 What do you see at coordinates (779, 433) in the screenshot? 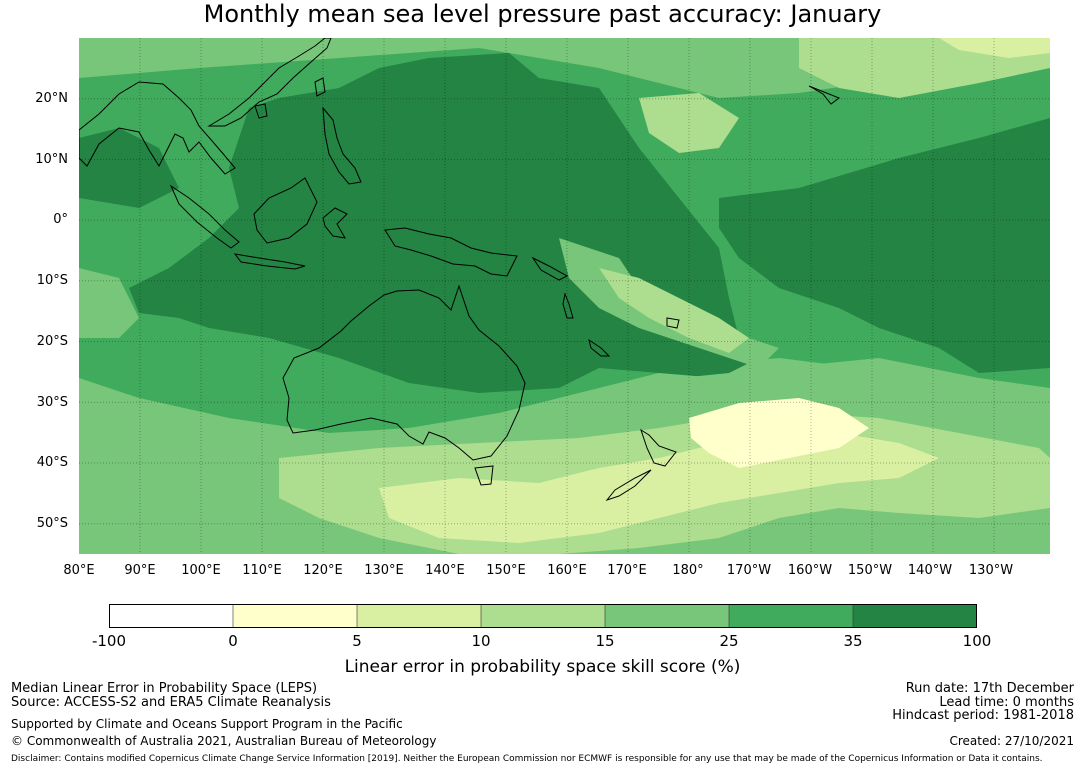
I see `region-lowest-south` at bounding box center [779, 433].